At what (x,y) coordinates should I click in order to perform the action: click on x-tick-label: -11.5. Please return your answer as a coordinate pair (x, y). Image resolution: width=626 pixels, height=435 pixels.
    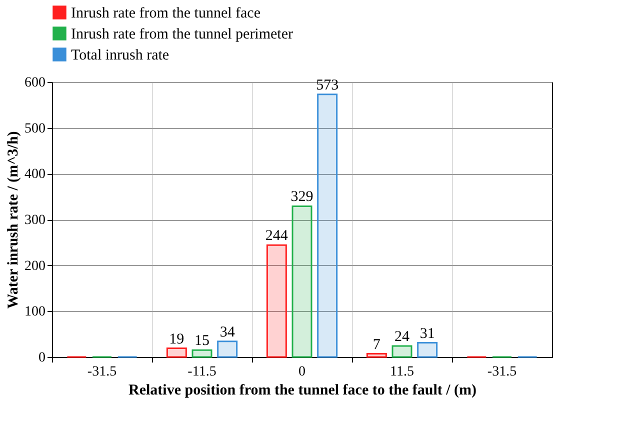
    Looking at the image, I should click on (202, 372).